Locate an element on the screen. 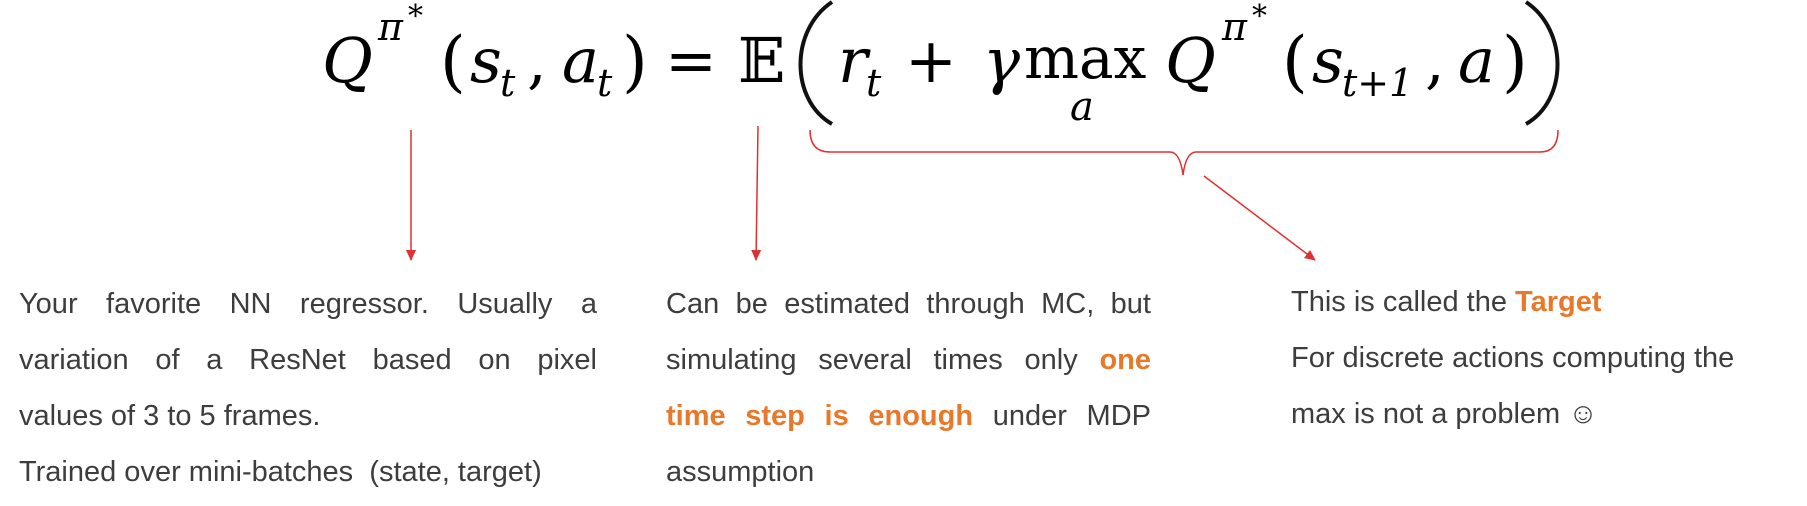 This screenshot has width=1807, height=506. expectation-note-line-2: simulating several times only one is located at coordinates (908, 360).